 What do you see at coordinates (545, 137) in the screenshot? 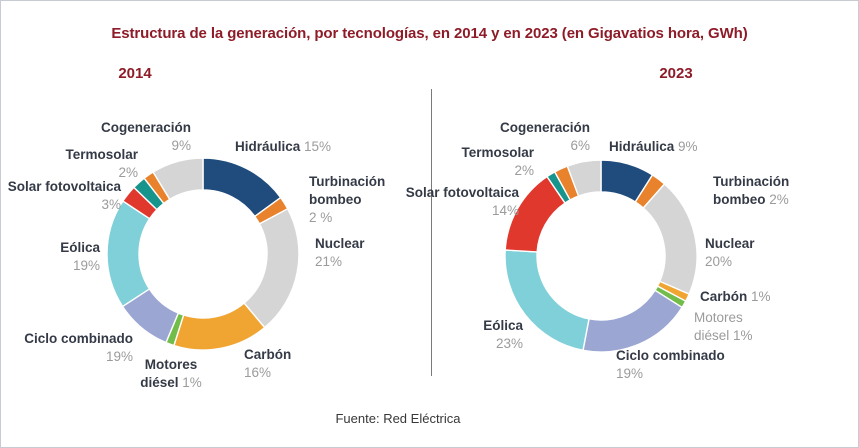
I see `label-2023-cogeneracion: Cogeneración 6%` at bounding box center [545, 137].